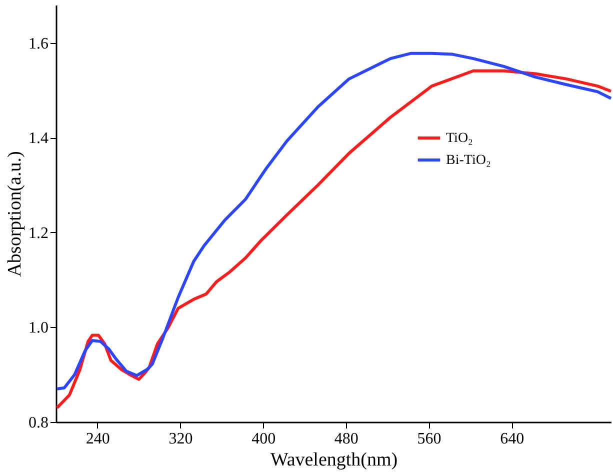 The width and height of the screenshot is (613, 474). Describe the element at coordinates (15, 214) in the screenshot. I see `y-axis-title: Absorption(a.u.)` at that location.